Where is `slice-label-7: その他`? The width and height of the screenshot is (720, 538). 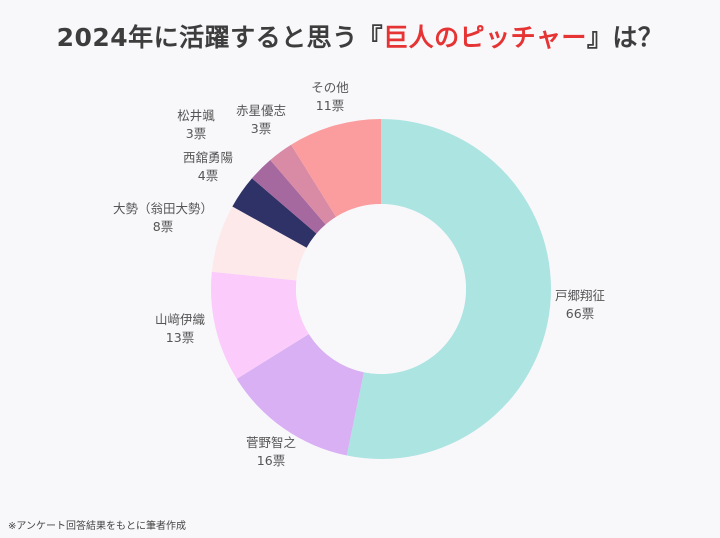 slice-label-7: その他 is located at coordinates (330, 87).